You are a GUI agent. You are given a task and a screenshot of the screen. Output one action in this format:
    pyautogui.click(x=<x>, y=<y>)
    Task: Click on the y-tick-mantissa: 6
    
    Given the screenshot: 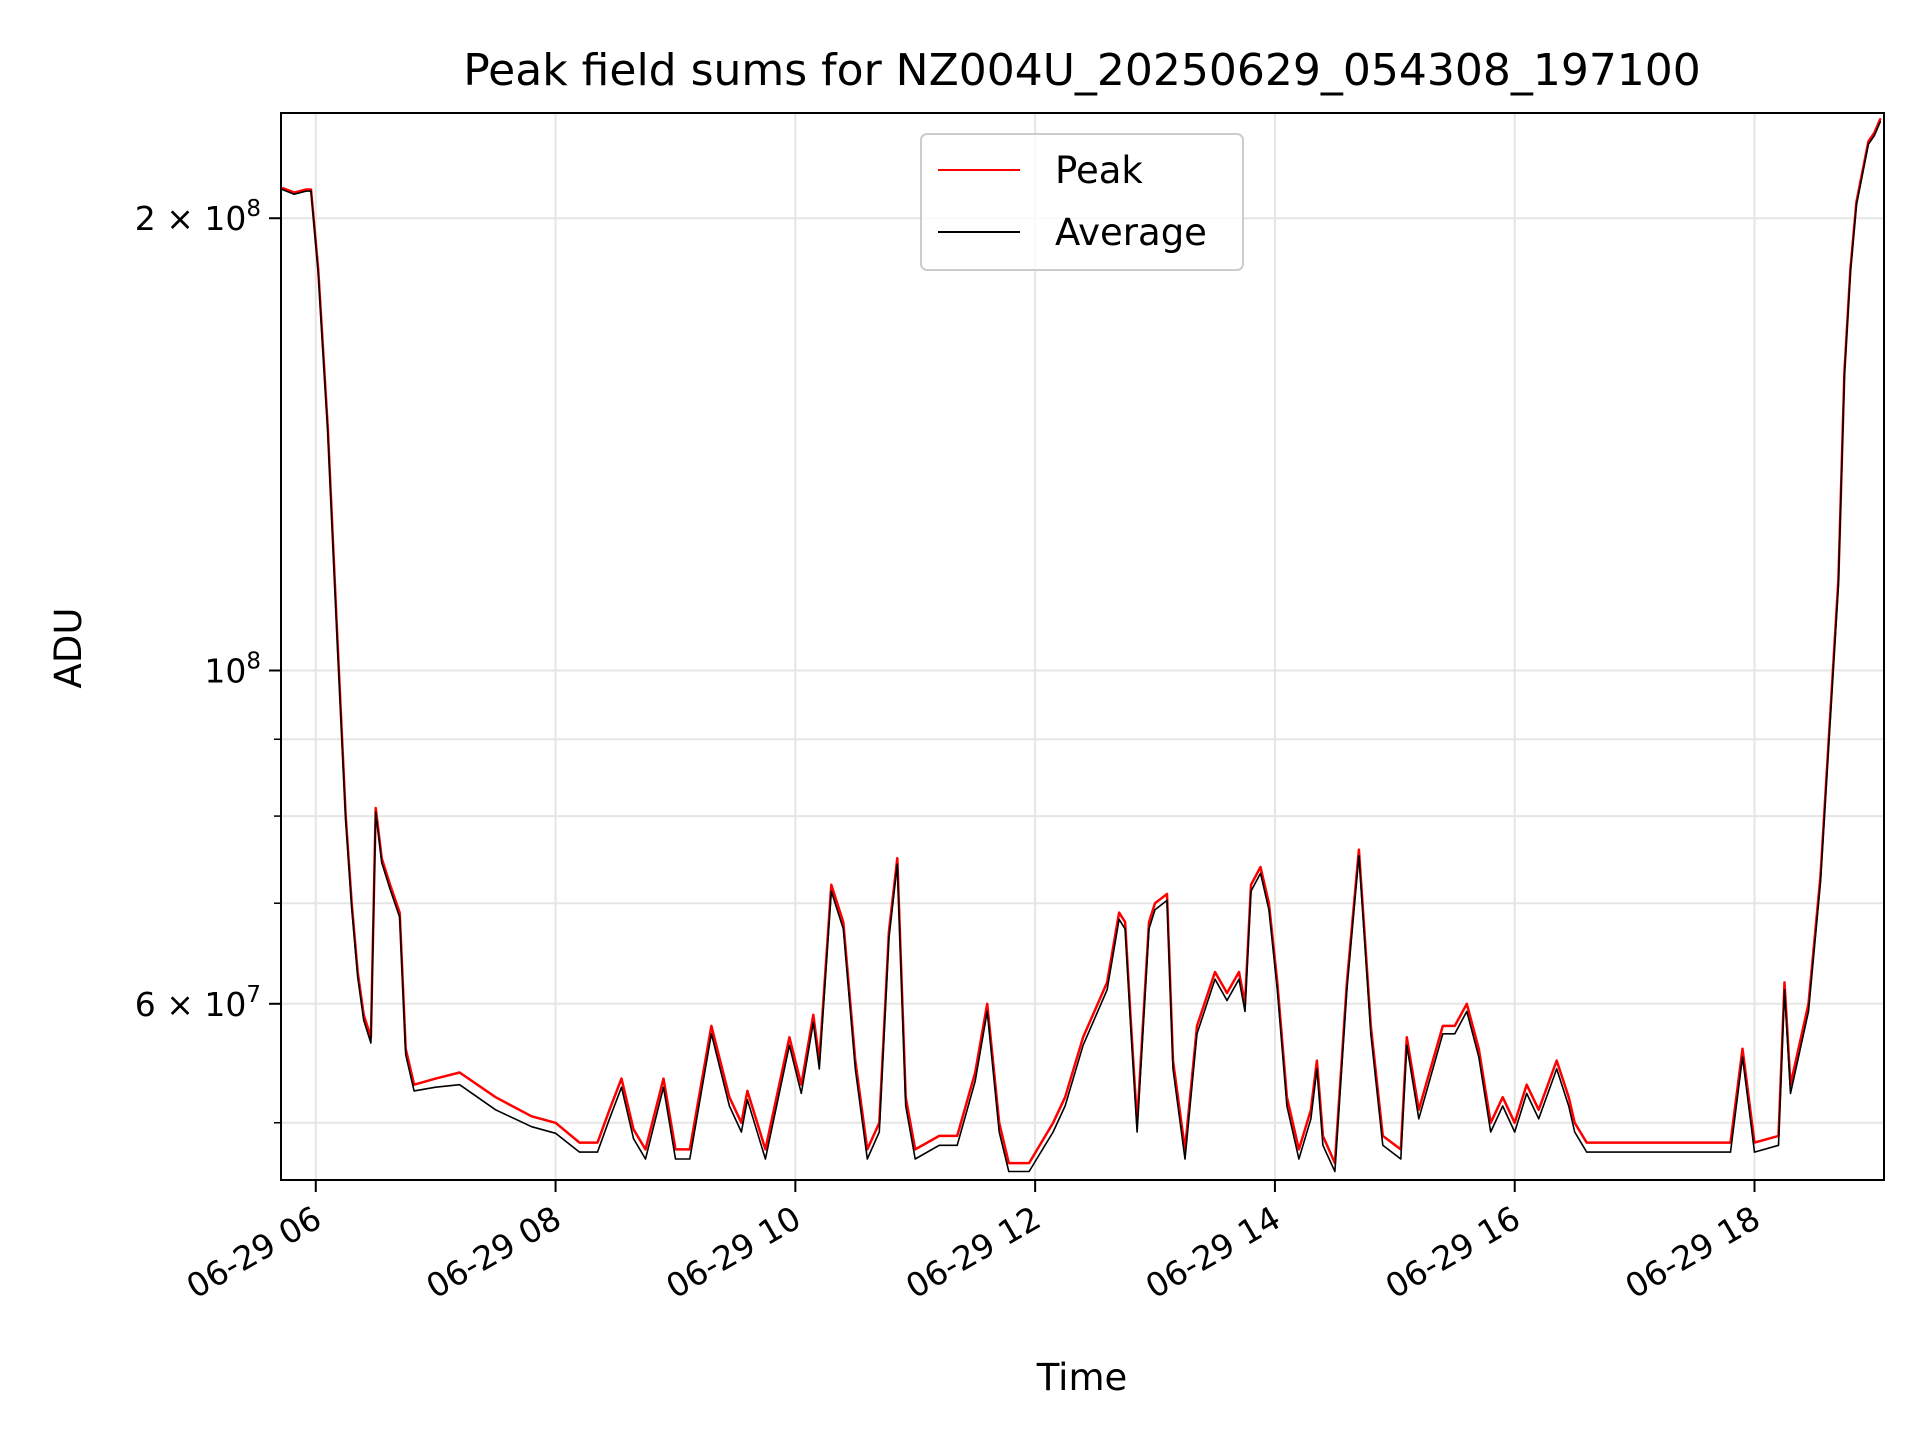 What is the action you would take?
    pyautogui.click(x=145, y=1004)
    